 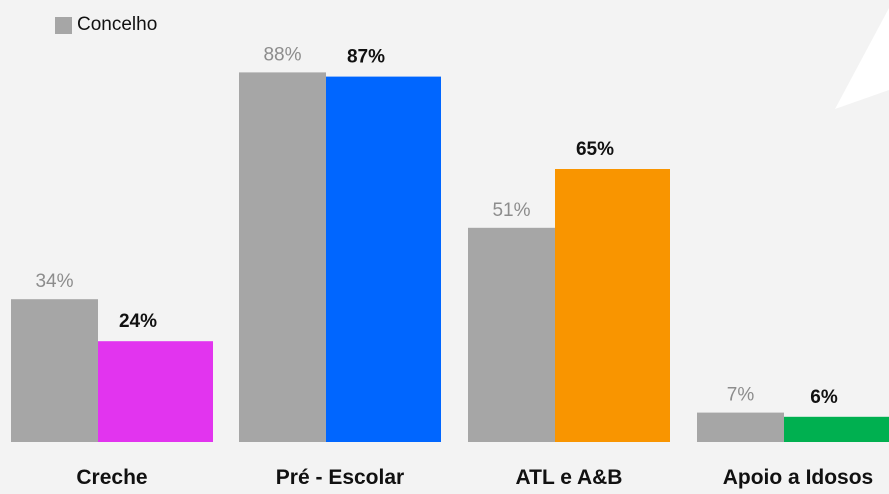 I want to click on legend-swatch-concelho, so click(x=63, y=25).